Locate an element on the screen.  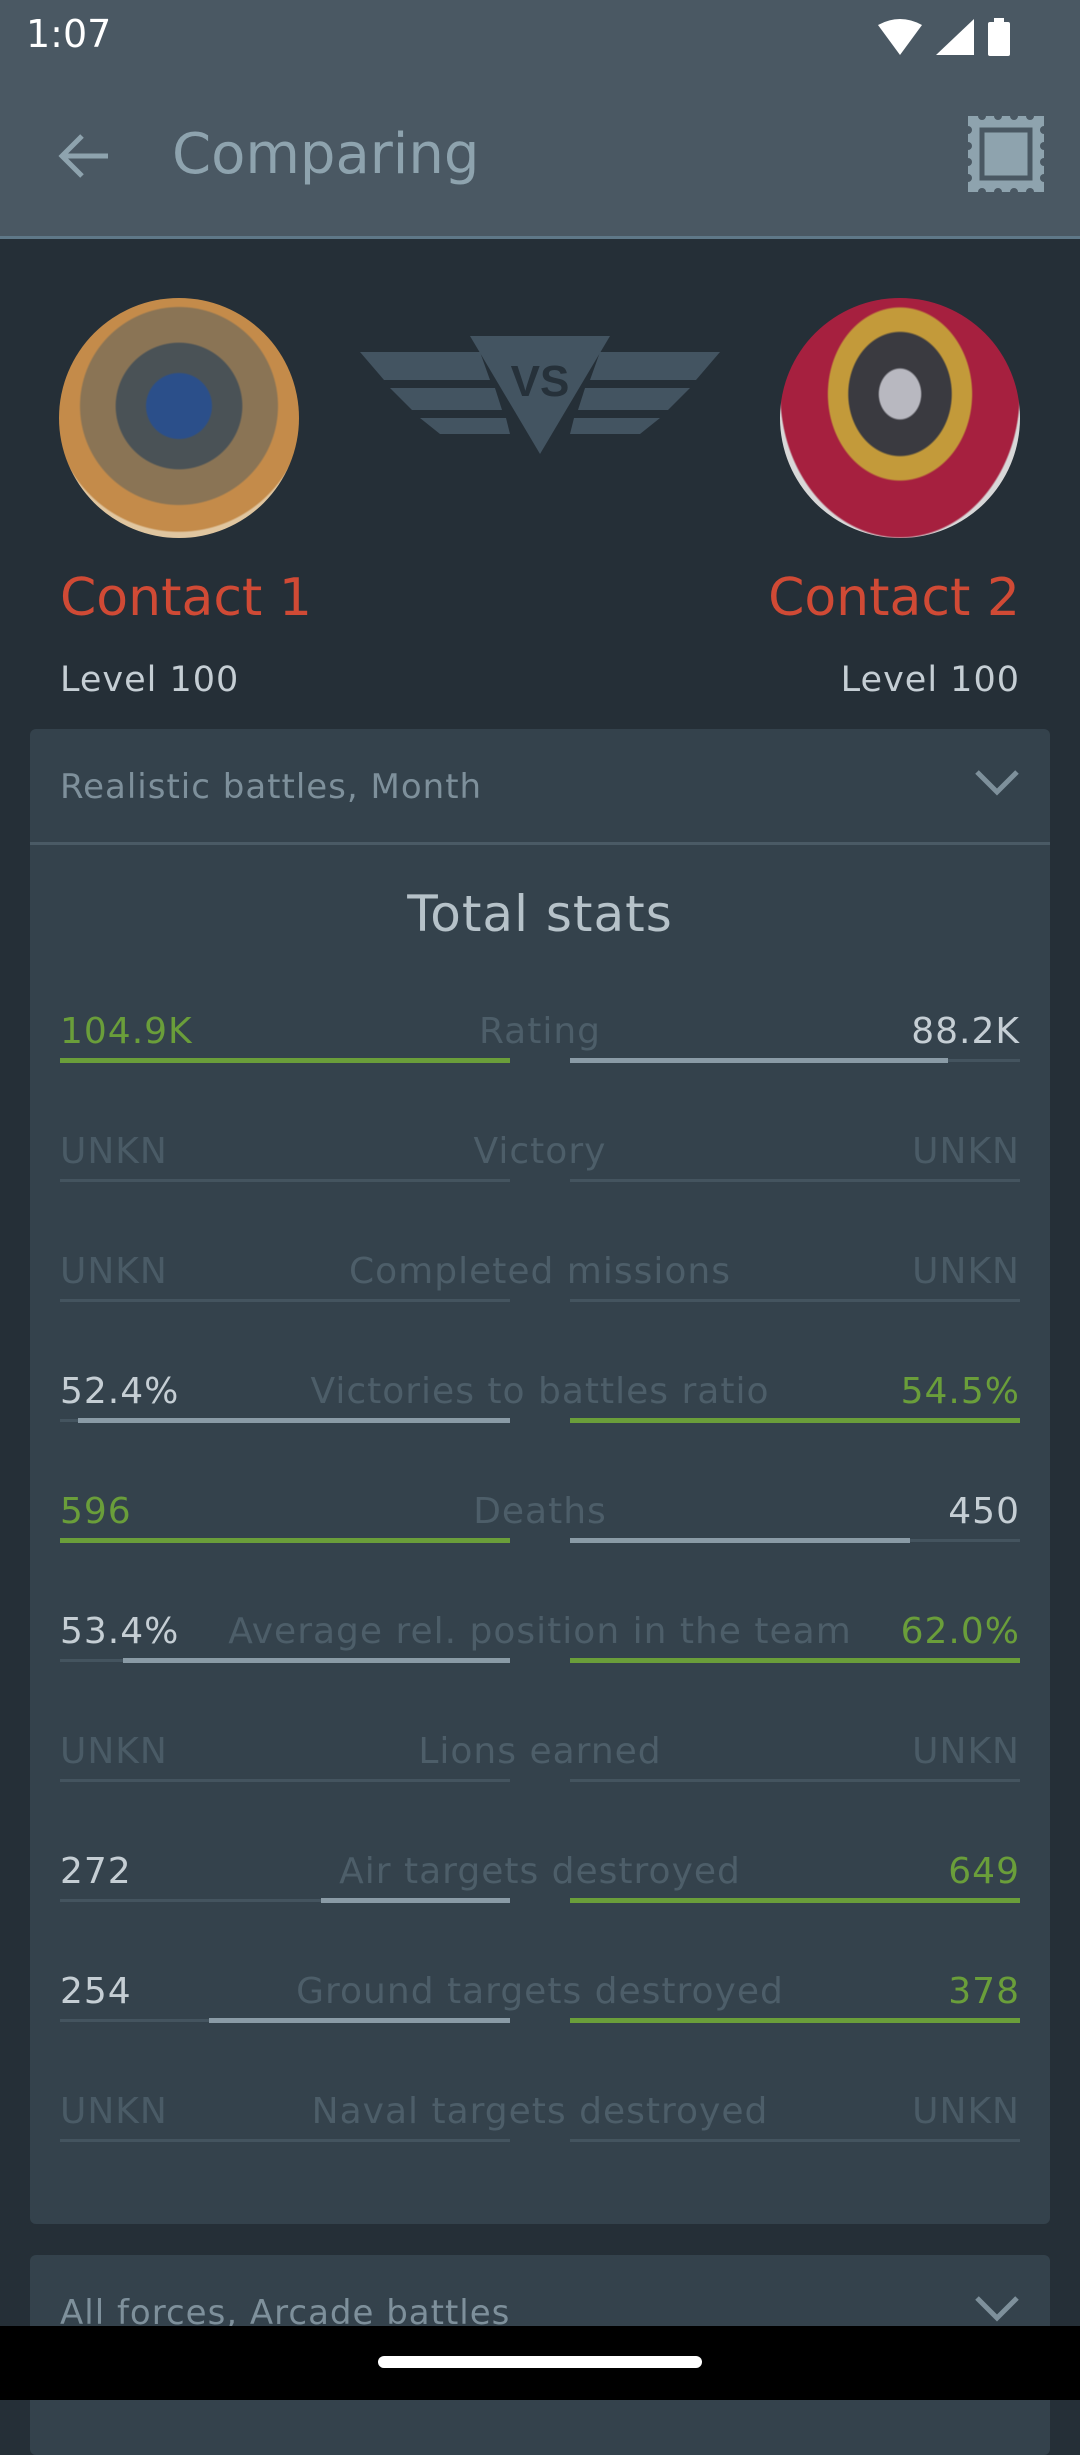
player2-avatar is located at coordinates (900, 418).